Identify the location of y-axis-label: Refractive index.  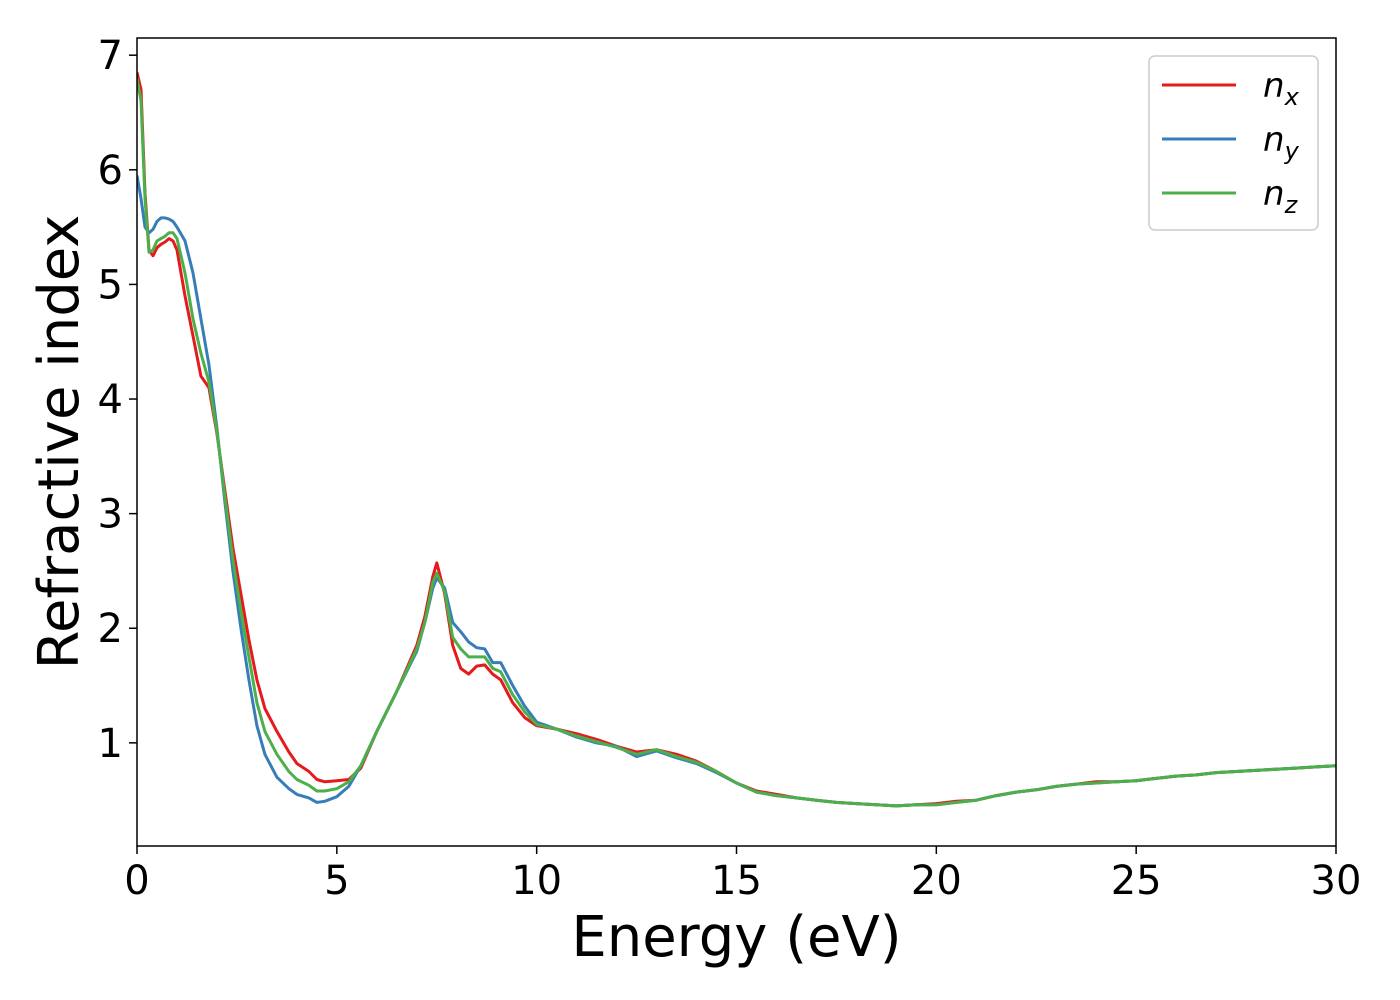
(59, 442).